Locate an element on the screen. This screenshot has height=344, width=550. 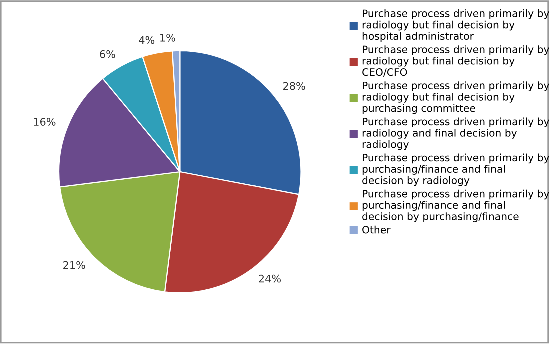
legend-label: Purchase process driven primarily by purchasing/finance and final decision by purchasing/finance is located at coordinates (456, 206).